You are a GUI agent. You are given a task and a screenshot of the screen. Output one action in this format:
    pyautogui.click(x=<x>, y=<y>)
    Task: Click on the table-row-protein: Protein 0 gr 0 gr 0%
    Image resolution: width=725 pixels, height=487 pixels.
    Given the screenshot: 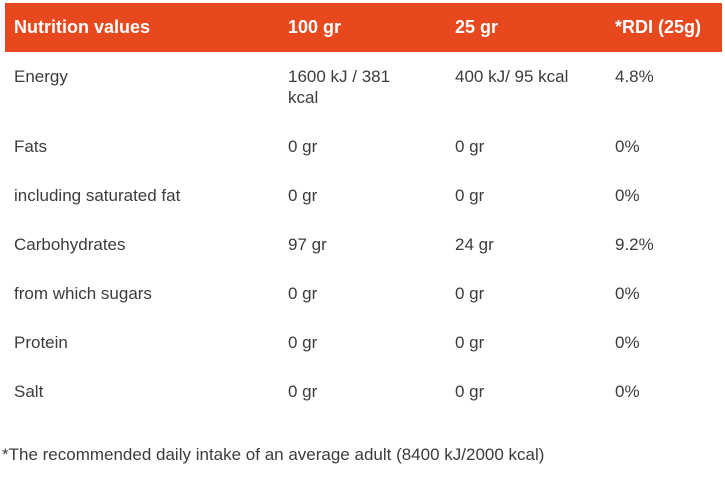 What is the action you would take?
    pyautogui.click(x=363, y=342)
    